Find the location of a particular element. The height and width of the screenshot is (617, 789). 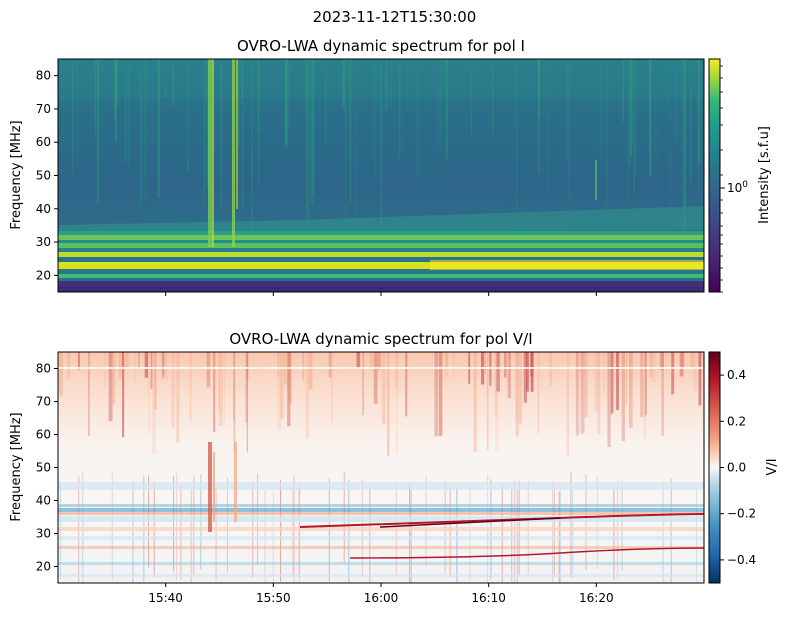

panel-i-title: OVRO-LWA dynamic spectrum for pol I is located at coordinates (381, 46).